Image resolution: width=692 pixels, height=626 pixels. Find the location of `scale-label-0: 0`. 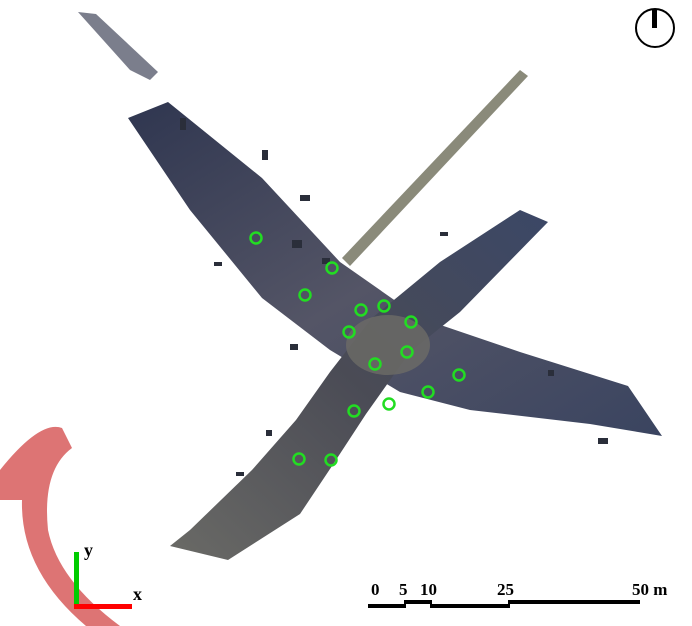

scale-label-0: 0 is located at coordinates (375, 589).